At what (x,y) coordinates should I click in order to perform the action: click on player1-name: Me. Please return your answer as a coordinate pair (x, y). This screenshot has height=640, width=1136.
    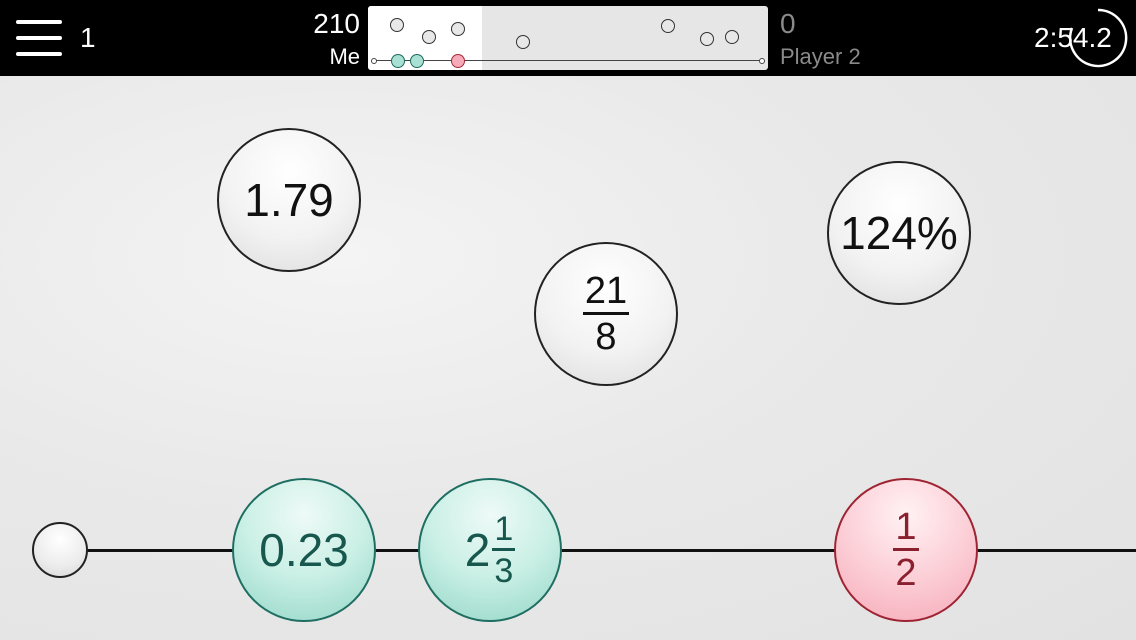
    Looking at the image, I should click on (344, 56).